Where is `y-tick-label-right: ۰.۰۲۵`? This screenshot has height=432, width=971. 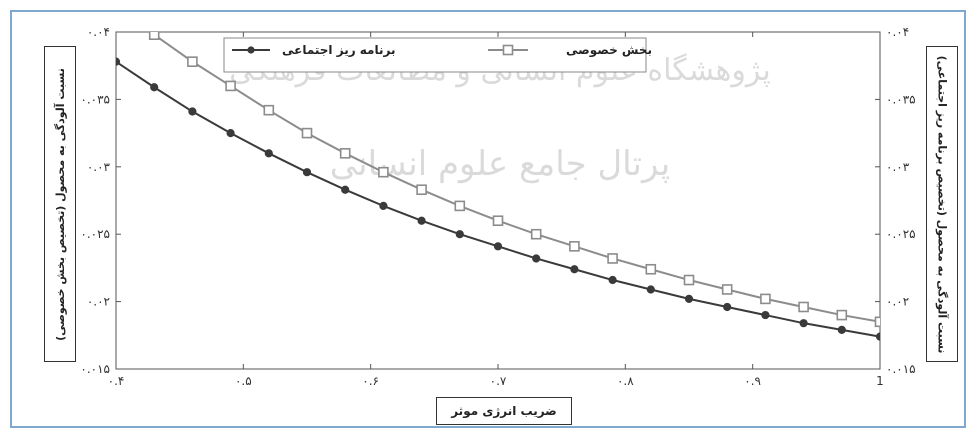 y-tick-label-right: ۰.۰۲۵ is located at coordinates (901, 234).